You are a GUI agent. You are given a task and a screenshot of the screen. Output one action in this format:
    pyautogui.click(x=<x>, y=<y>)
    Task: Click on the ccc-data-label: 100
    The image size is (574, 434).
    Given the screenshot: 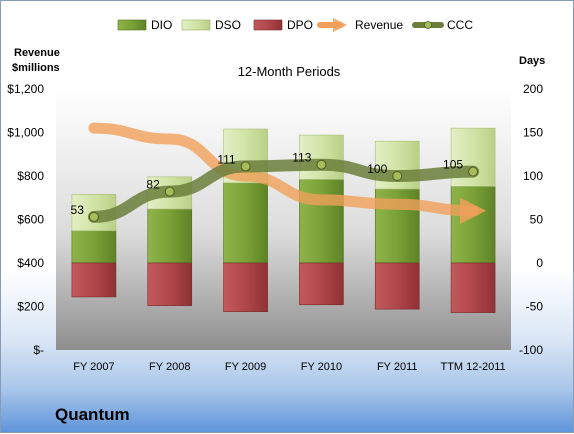 What is the action you would take?
    pyautogui.click(x=377, y=169)
    